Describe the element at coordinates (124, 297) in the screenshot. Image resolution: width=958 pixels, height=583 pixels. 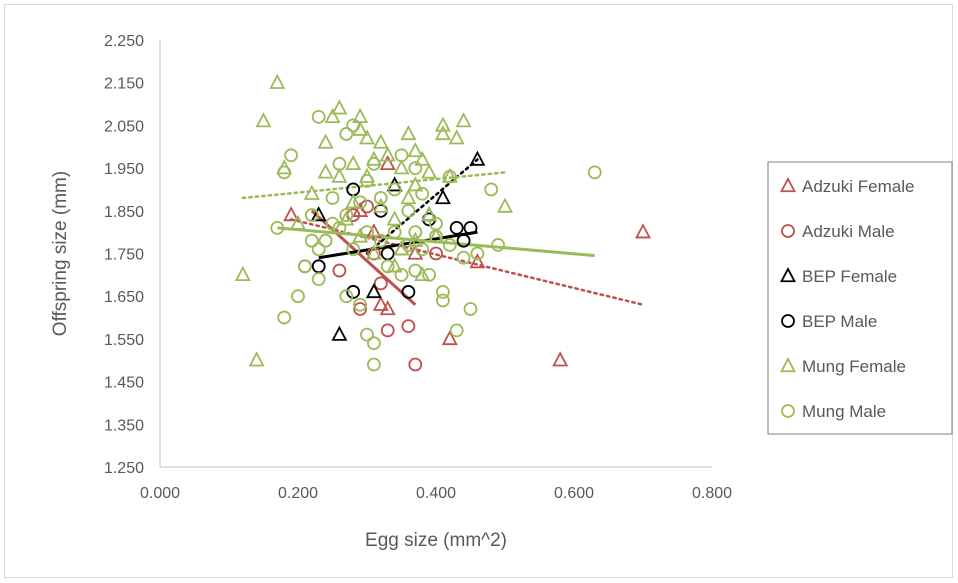
I see `y-tick-label: 1.650` at that location.